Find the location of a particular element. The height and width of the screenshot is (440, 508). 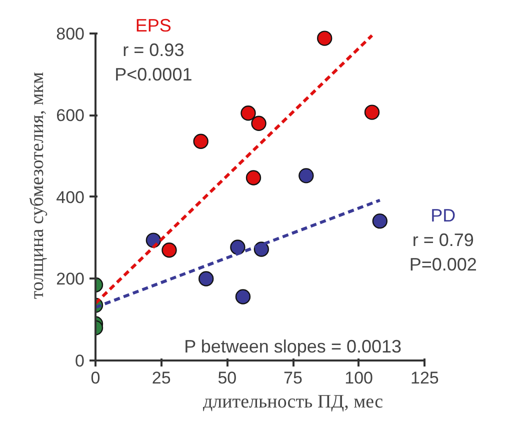

x-tick-label: 25 is located at coordinates (161, 378).